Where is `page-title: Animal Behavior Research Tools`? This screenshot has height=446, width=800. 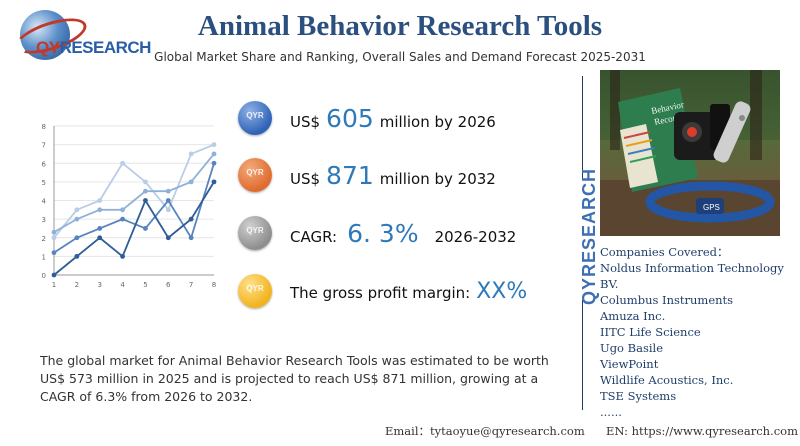
page-title: Animal Behavior Research Tools is located at coordinates (400, 26).